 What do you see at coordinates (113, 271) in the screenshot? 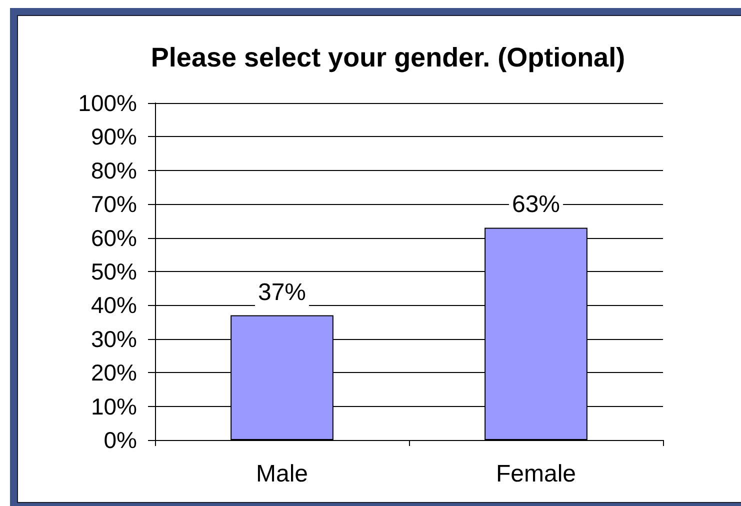
I see `y-tick-label: 50%` at bounding box center [113, 271].